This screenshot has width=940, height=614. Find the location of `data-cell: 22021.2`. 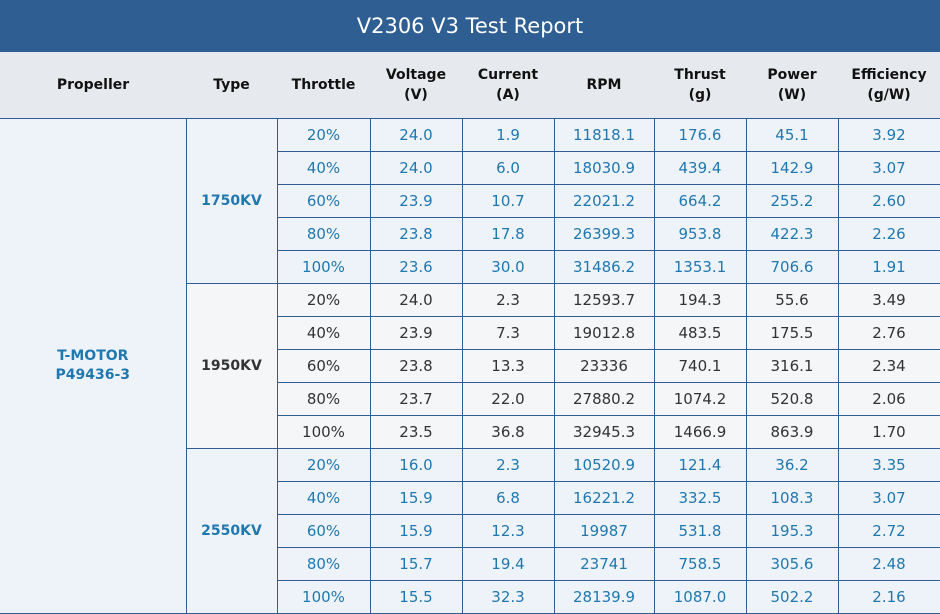

data-cell: 22021.2 is located at coordinates (604, 201).